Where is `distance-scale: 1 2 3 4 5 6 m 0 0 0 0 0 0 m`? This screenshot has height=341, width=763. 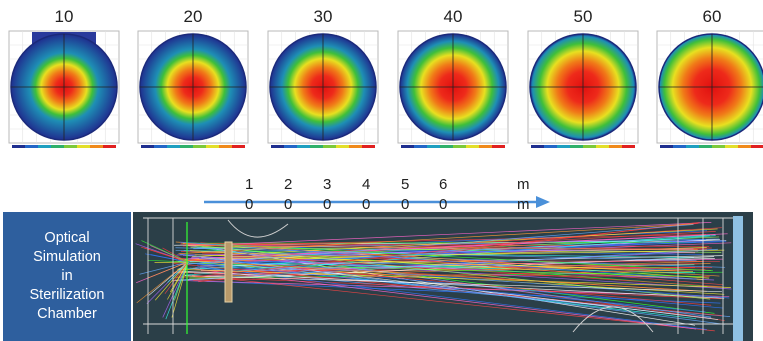 distance-scale: 1 2 3 4 5 6 m 0 0 0 0 0 0 m is located at coordinates (380, 195).